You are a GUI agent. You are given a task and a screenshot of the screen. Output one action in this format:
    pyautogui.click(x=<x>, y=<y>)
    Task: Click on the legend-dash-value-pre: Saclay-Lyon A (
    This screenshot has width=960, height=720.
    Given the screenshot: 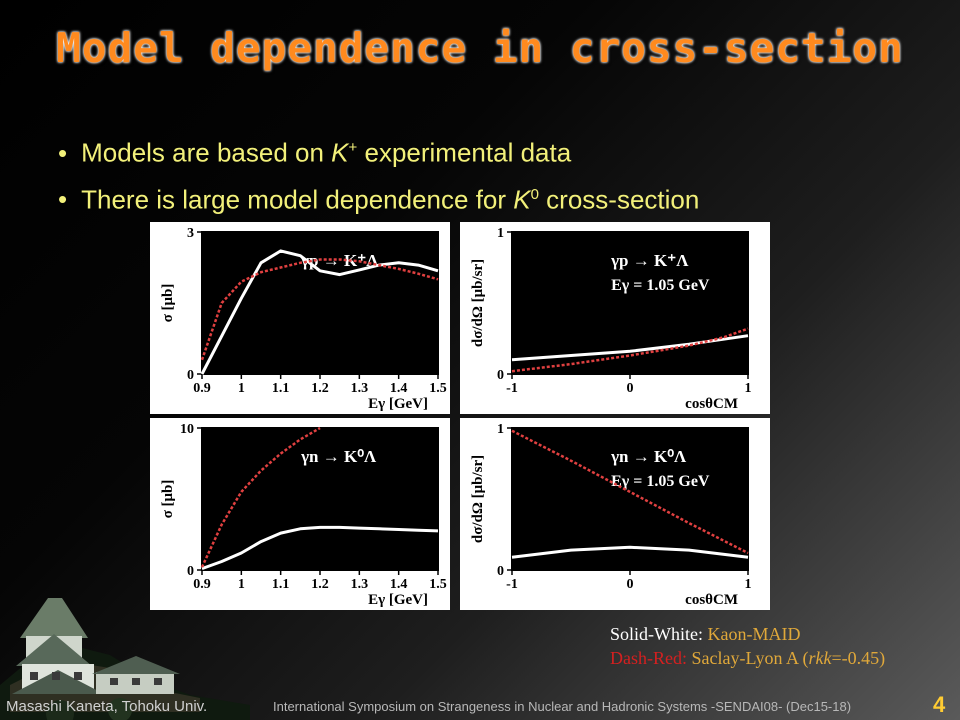 What is the action you would take?
    pyautogui.click(x=747, y=658)
    